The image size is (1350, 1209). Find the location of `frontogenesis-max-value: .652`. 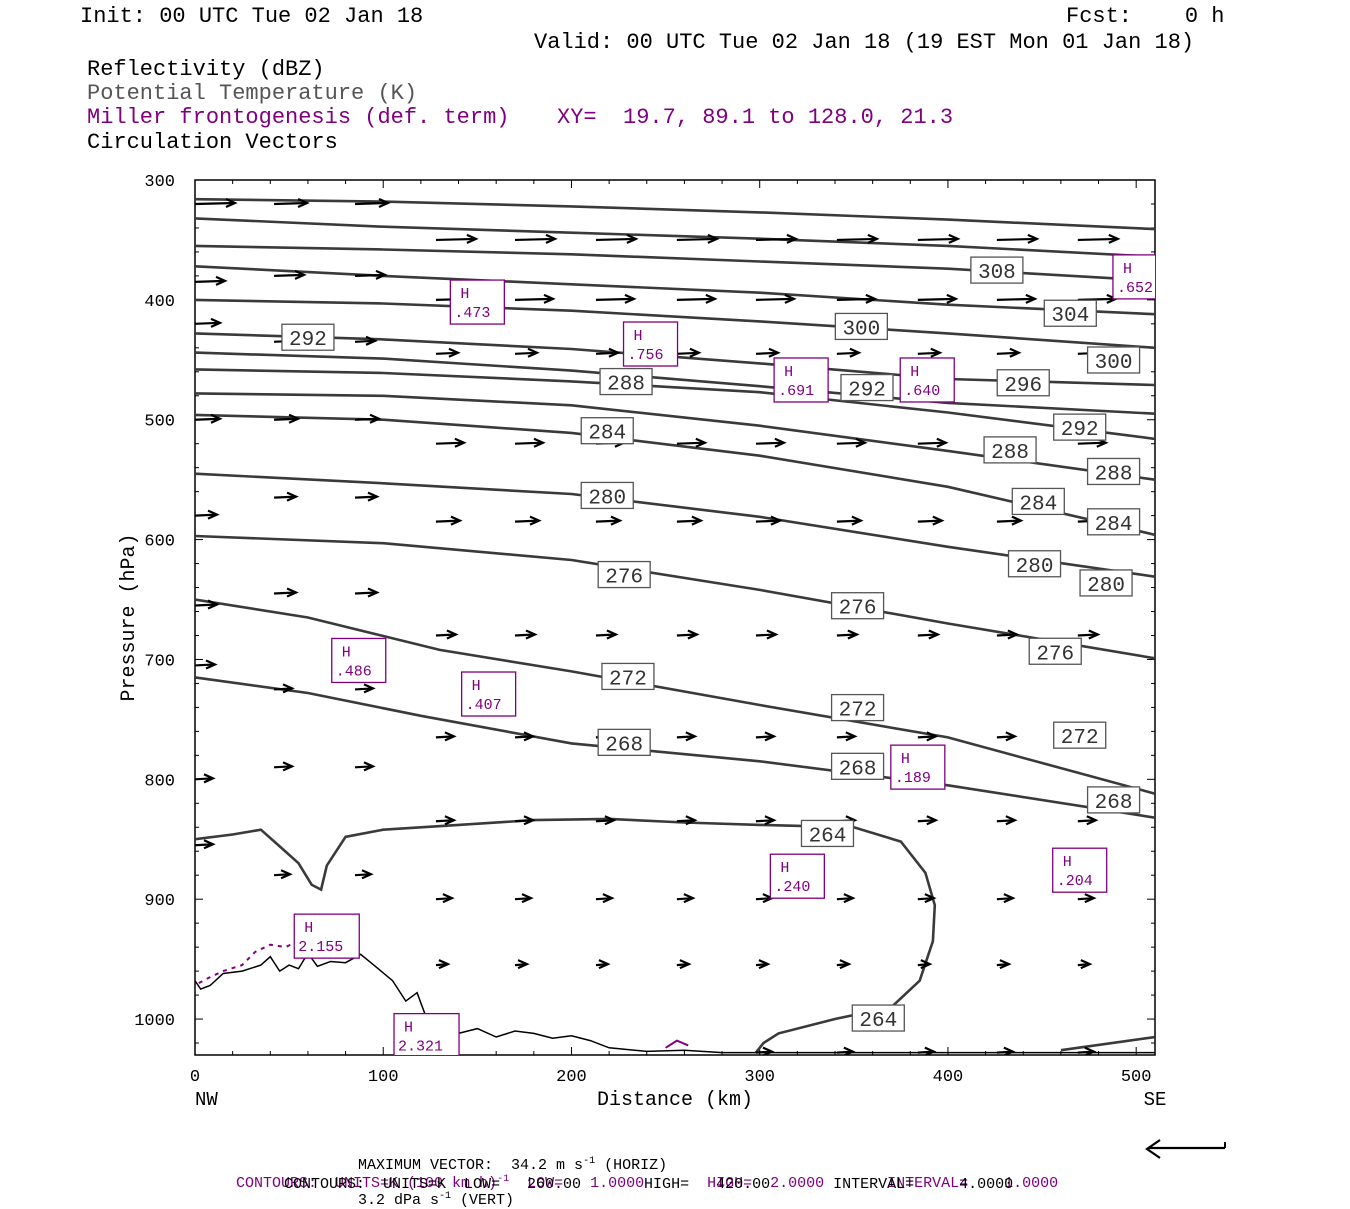

frontogenesis-max-value: .652 is located at coordinates (1135, 288).